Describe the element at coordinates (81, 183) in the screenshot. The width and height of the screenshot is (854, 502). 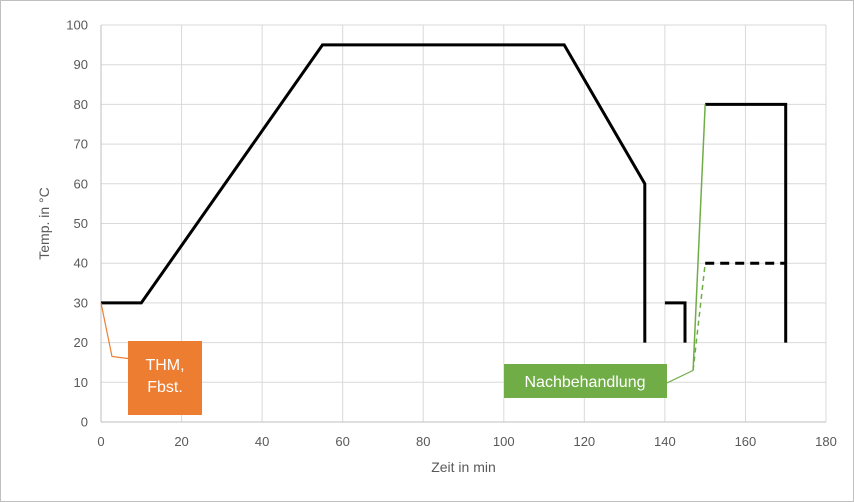
I see `y-tick-label: 60` at that location.